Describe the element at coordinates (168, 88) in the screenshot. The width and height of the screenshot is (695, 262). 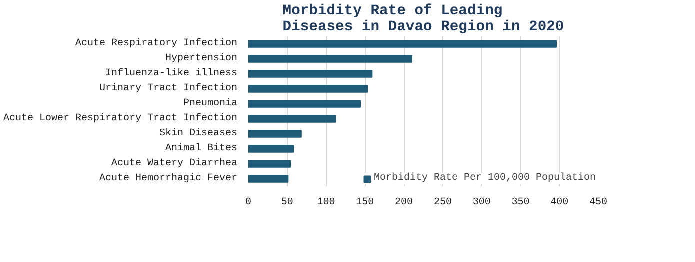
I see `y-tick-label: Urinary Tract Infection` at that location.